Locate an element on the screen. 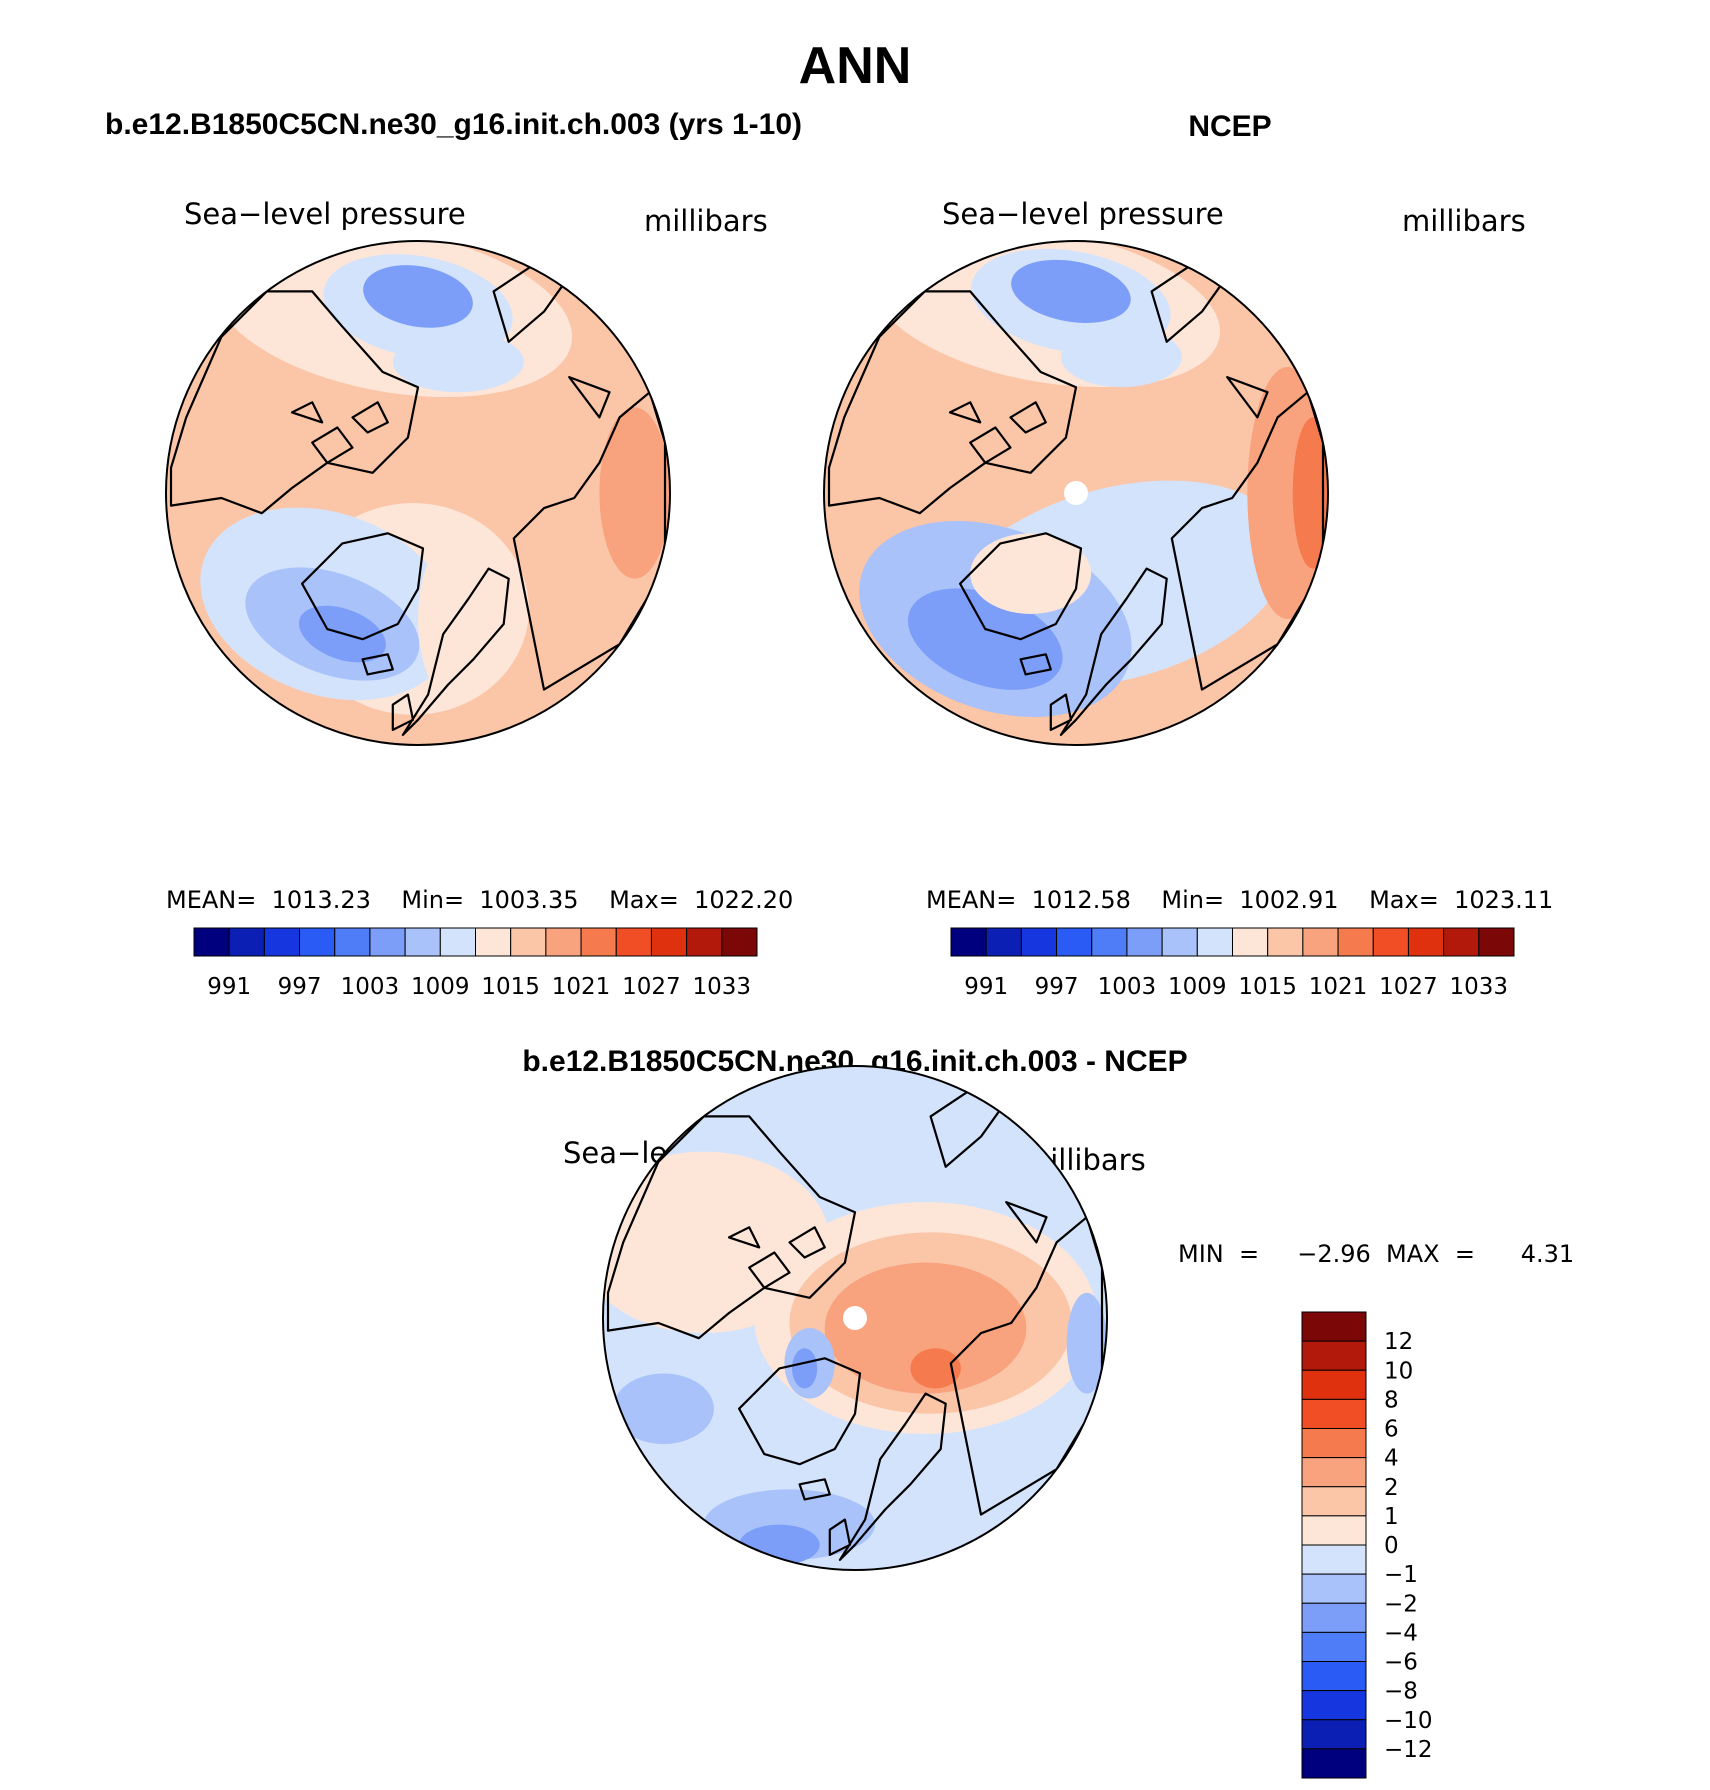  diff-map-field is located at coordinates (855, 1318).